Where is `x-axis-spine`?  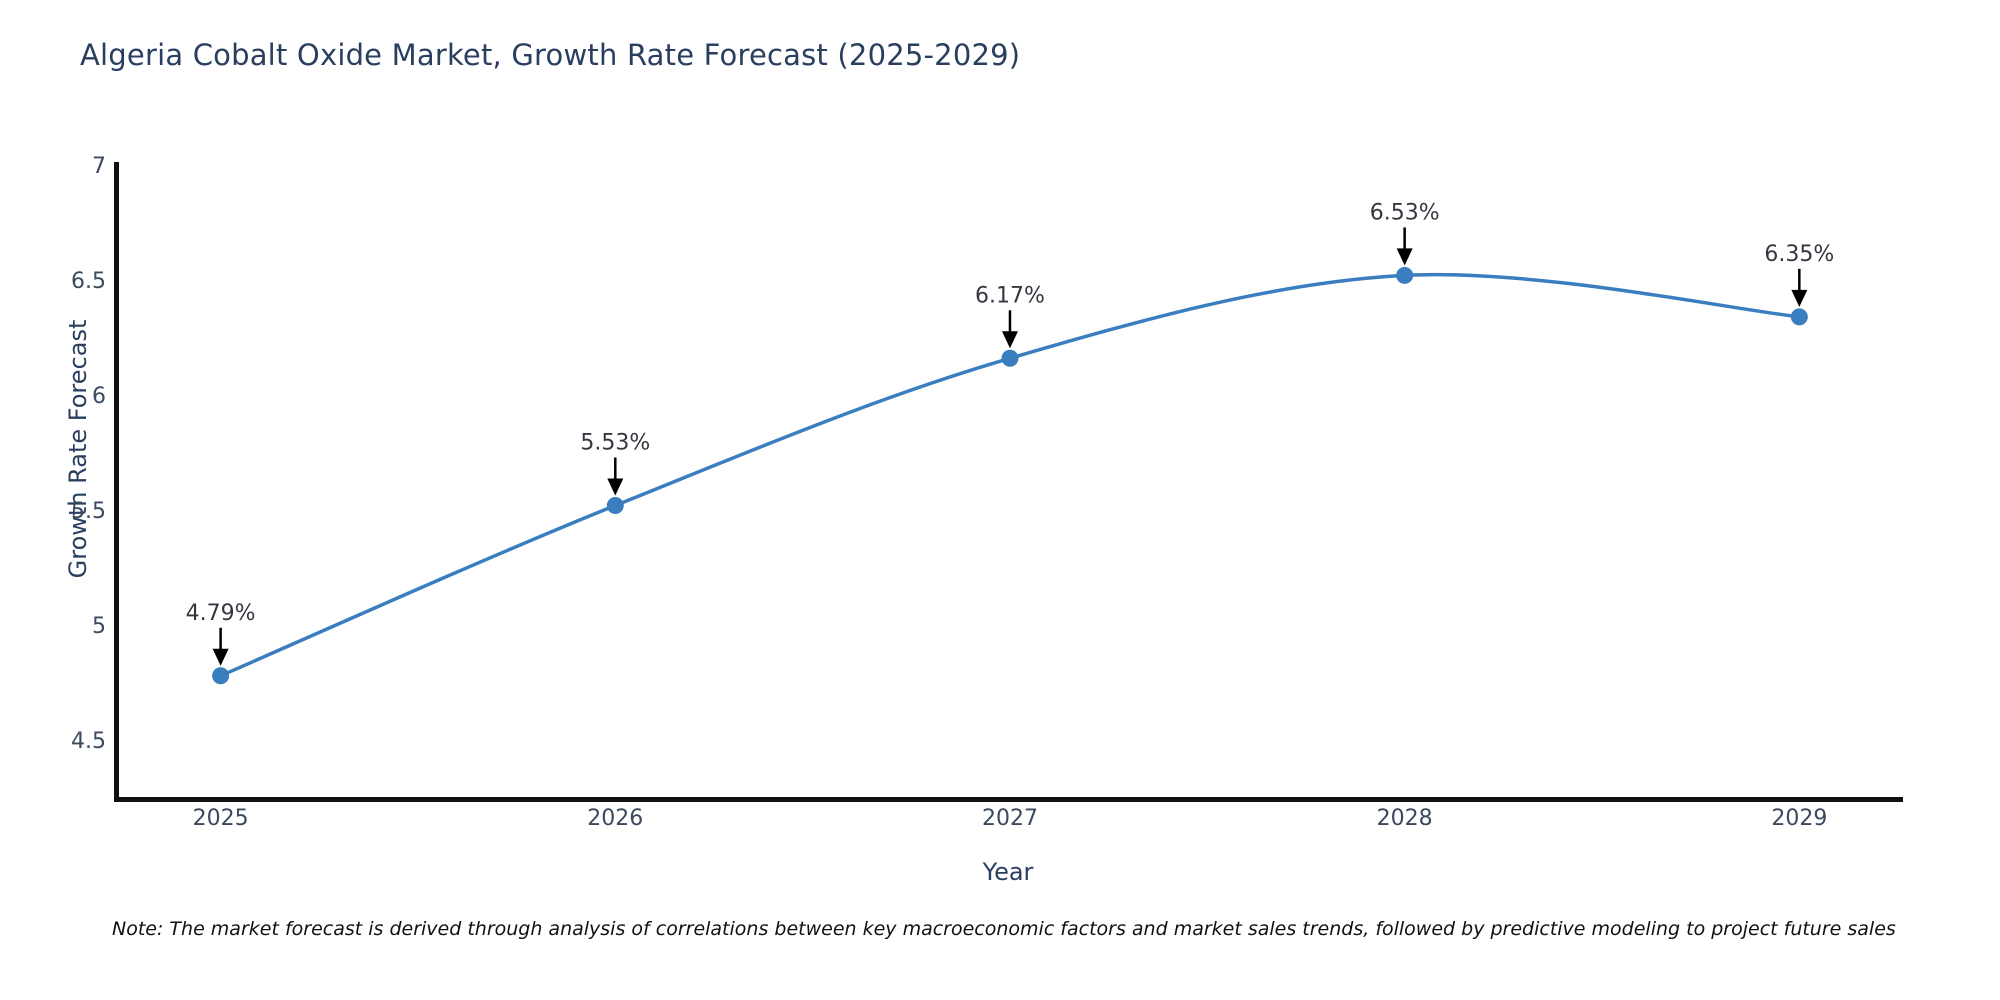
x-axis-spine is located at coordinates (1008, 799).